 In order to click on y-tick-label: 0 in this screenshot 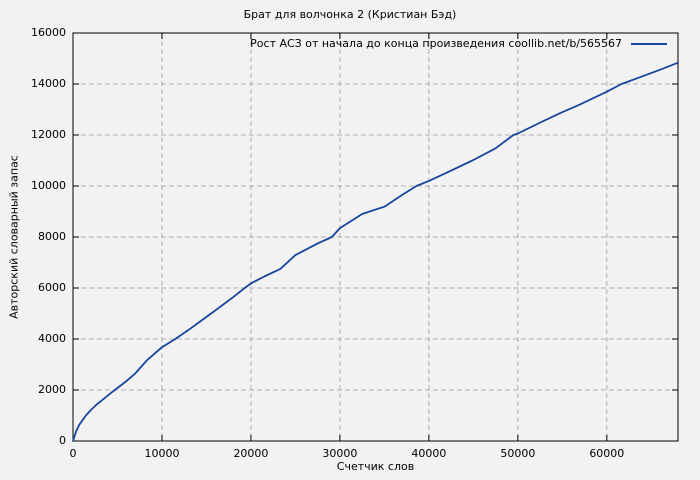, I will do `click(62, 440)`.